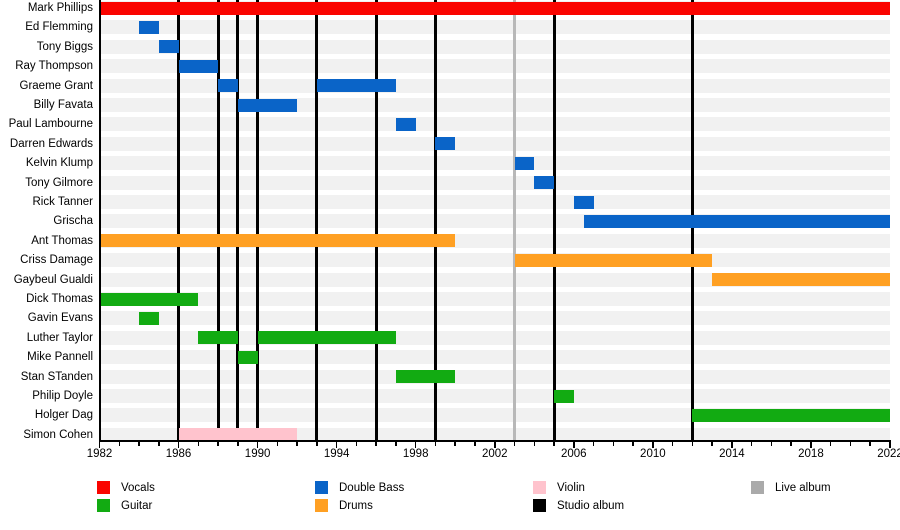 The width and height of the screenshot is (900, 530). What do you see at coordinates (51, 143) in the screenshot?
I see `member-label: Darren Edwards` at bounding box center [51, 143].